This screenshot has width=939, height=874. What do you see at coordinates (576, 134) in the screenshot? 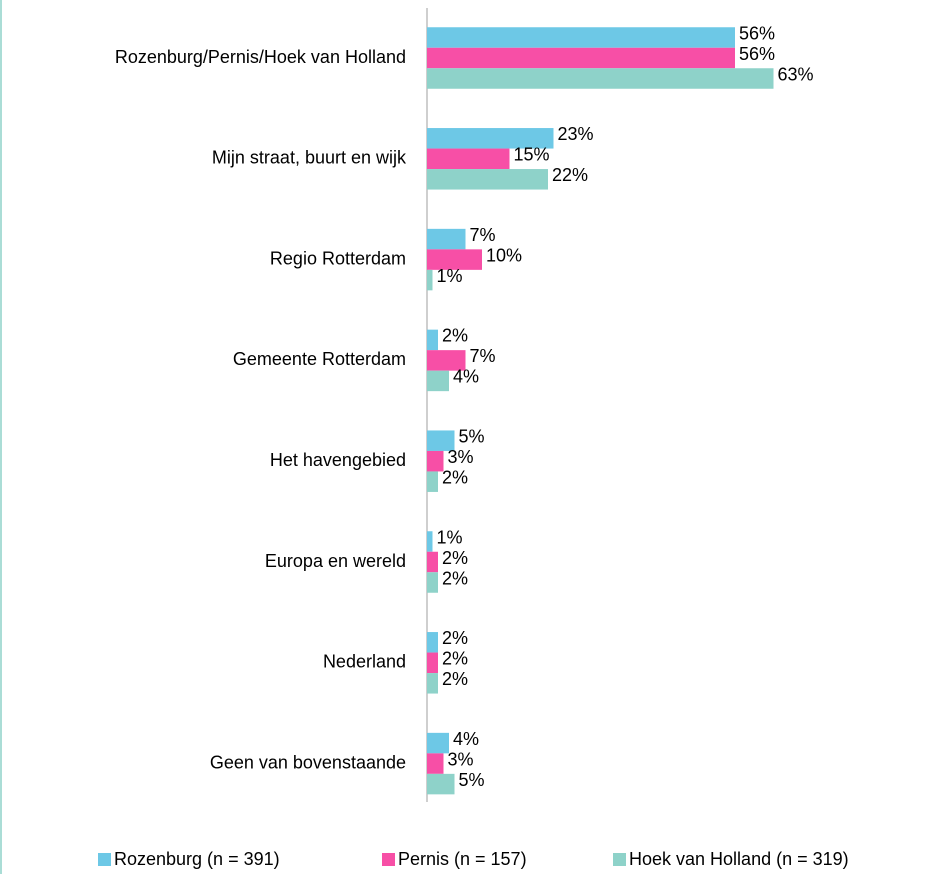
I see `value-label: 23%` at bounding box center [576, 134].